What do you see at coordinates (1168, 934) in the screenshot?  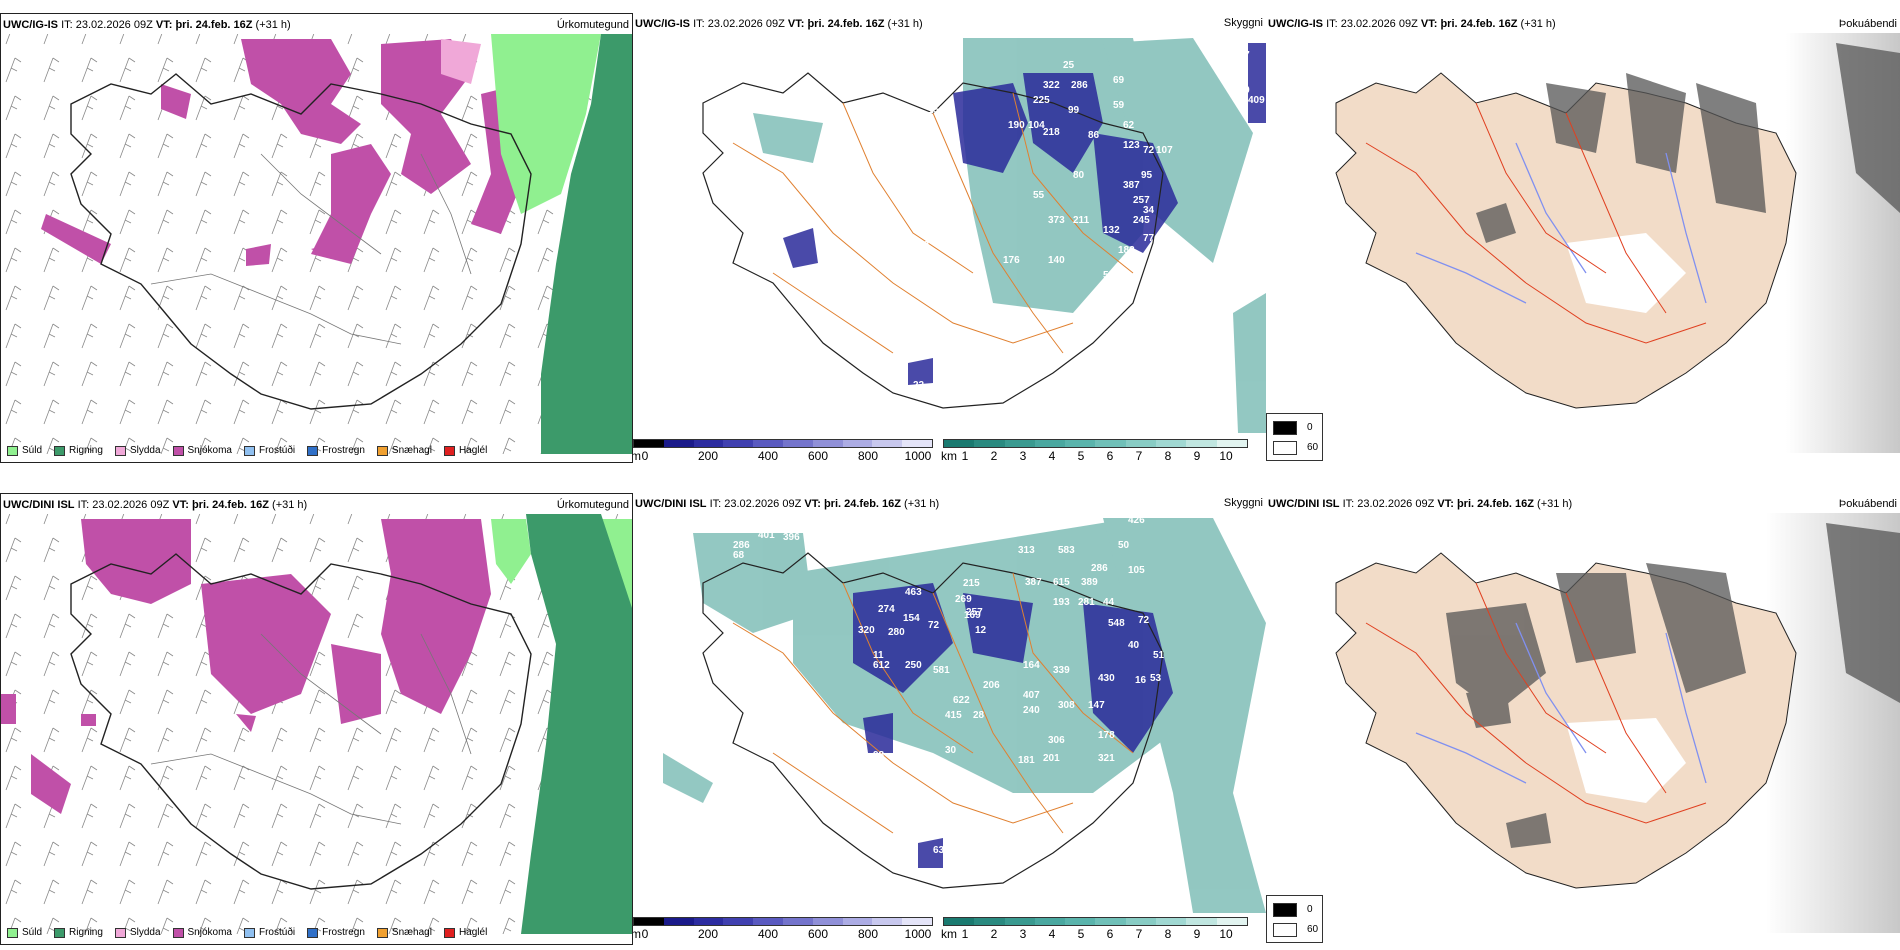 I see `cbar-tick: 8` at bounding box center [1168, 934].